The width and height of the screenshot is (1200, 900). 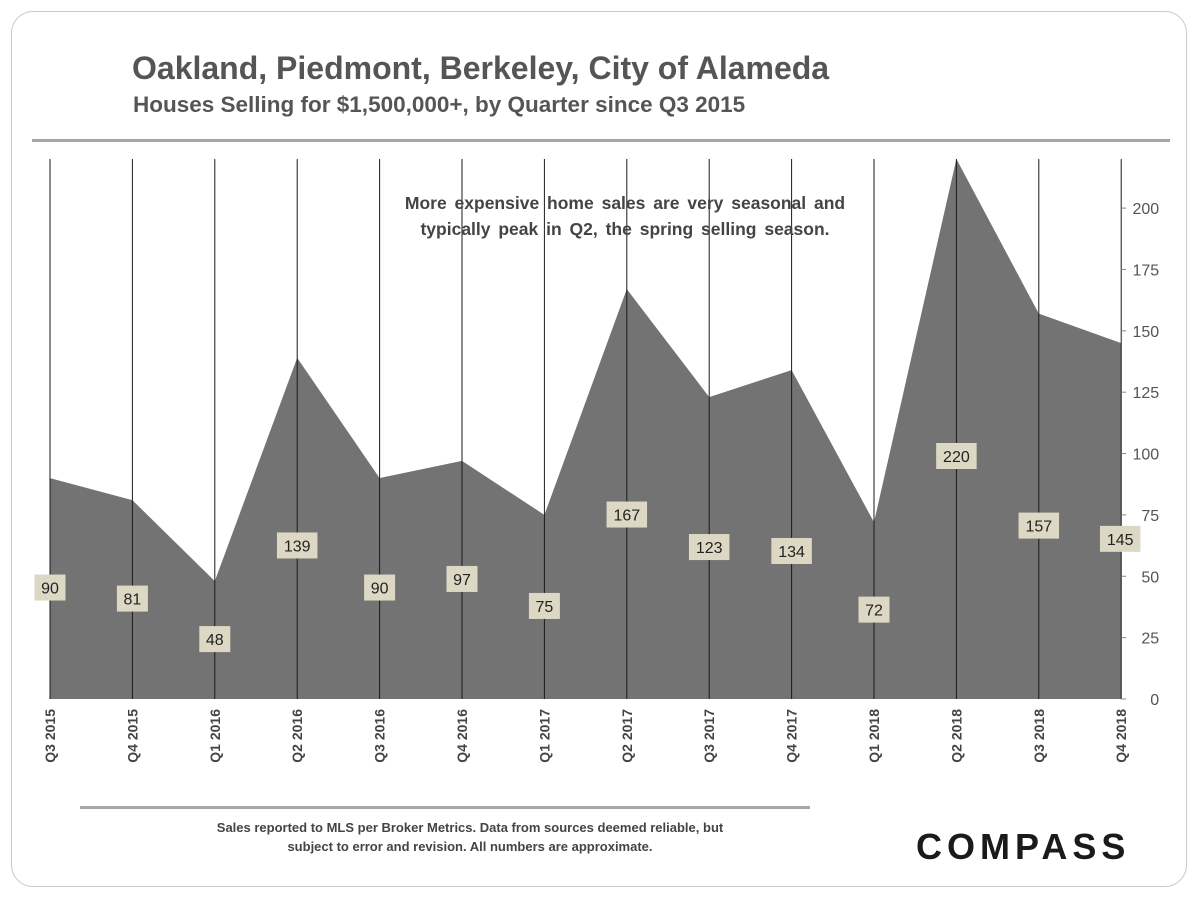 What do you see at coordinates (1121, 736) in the screenshot?
I see `x-tick-label: Q4 2018` at bounding box center [1121, 736].